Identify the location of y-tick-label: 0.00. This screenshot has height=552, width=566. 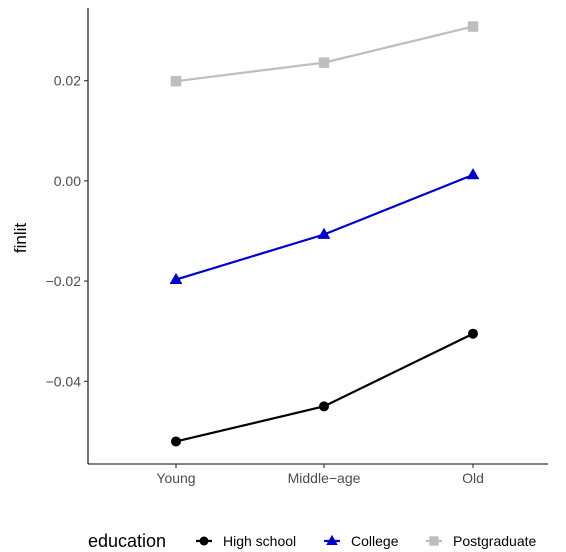
(67, 181).